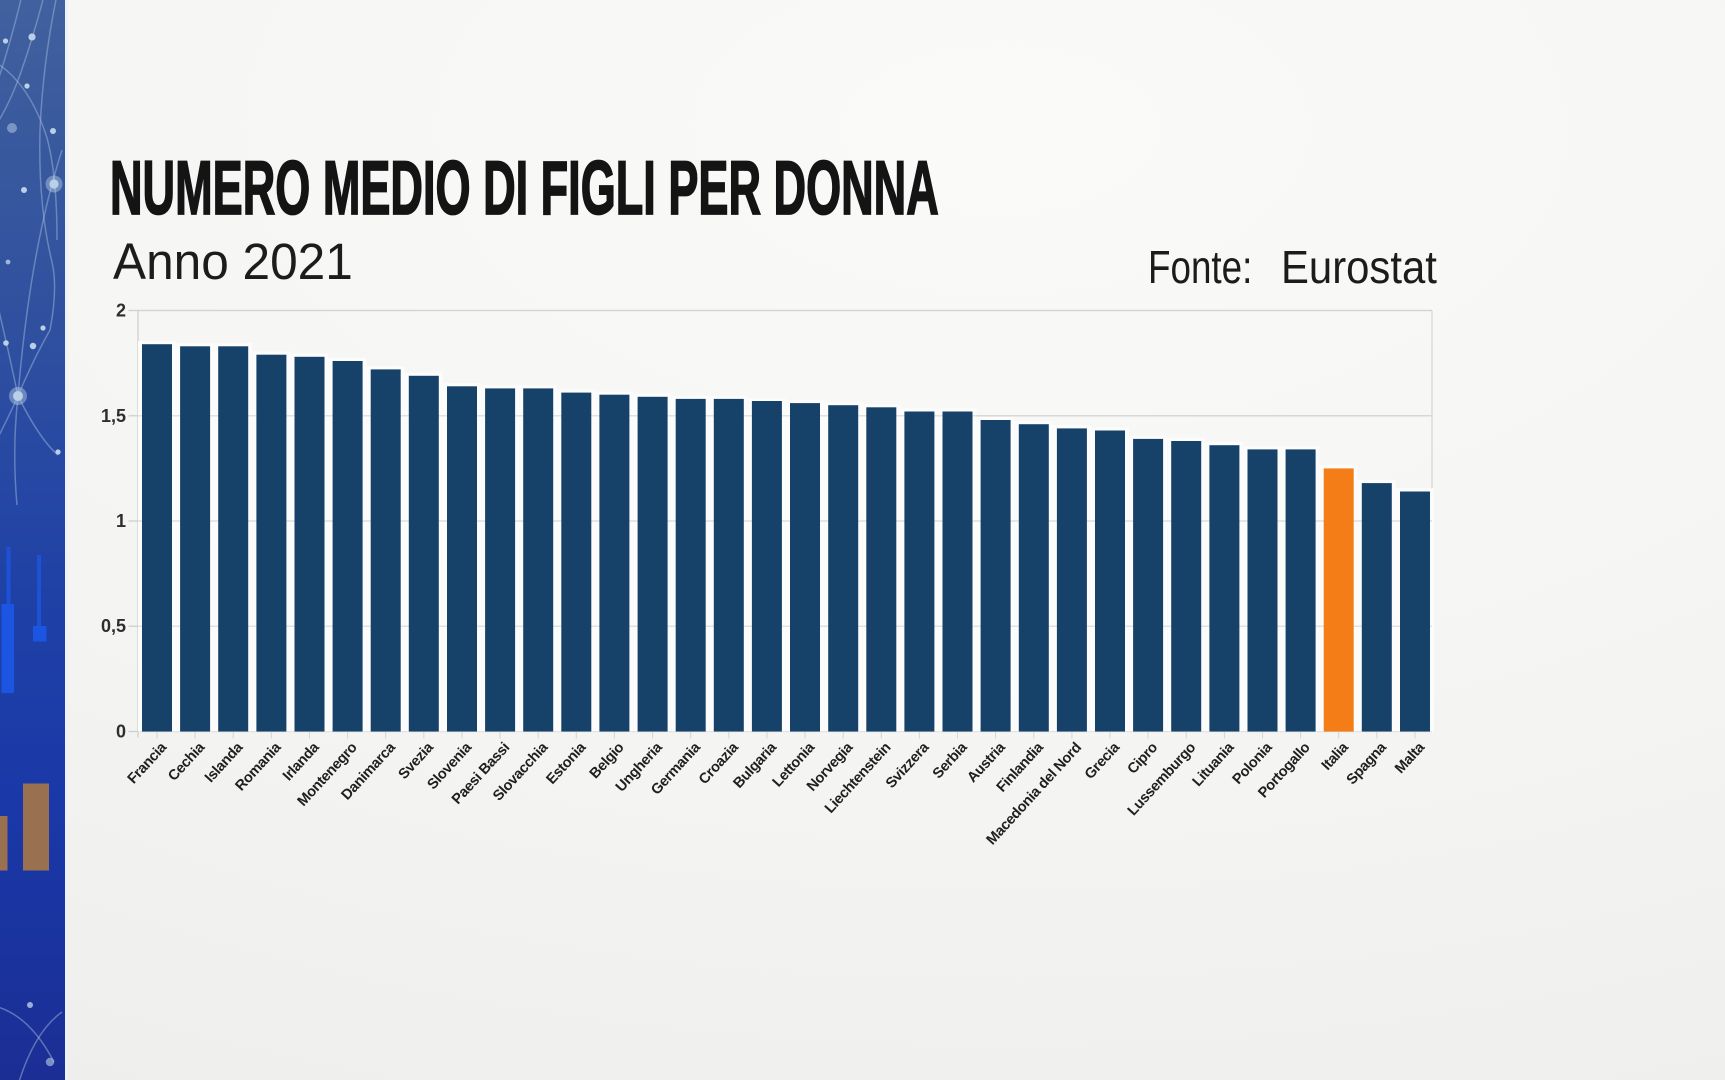  What do you see at coordinates (113, 626) in the screenshot?
I see `svg-text: 0,5` at bounding box center [113, 626].